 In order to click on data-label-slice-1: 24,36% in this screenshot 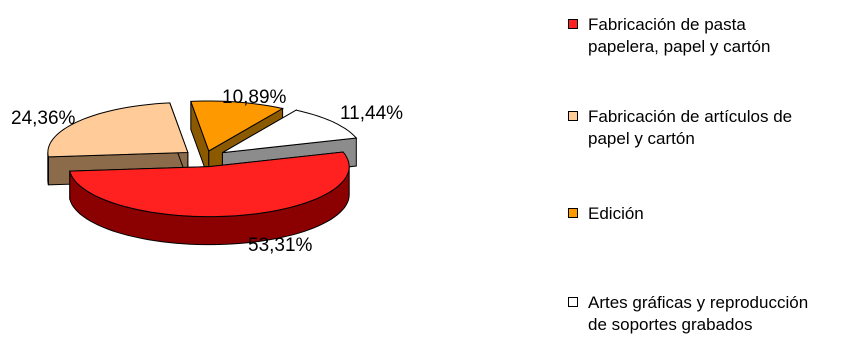, I will do `click(43, 118)`.